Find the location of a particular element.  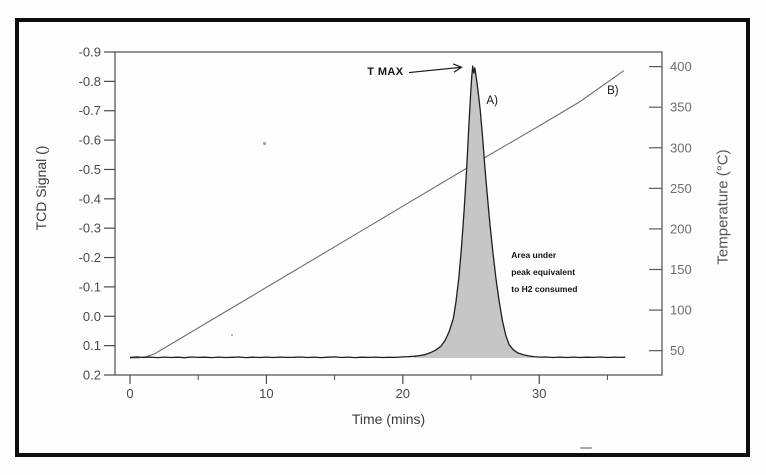

peak-area-fill is located at coordinates (473, 212).